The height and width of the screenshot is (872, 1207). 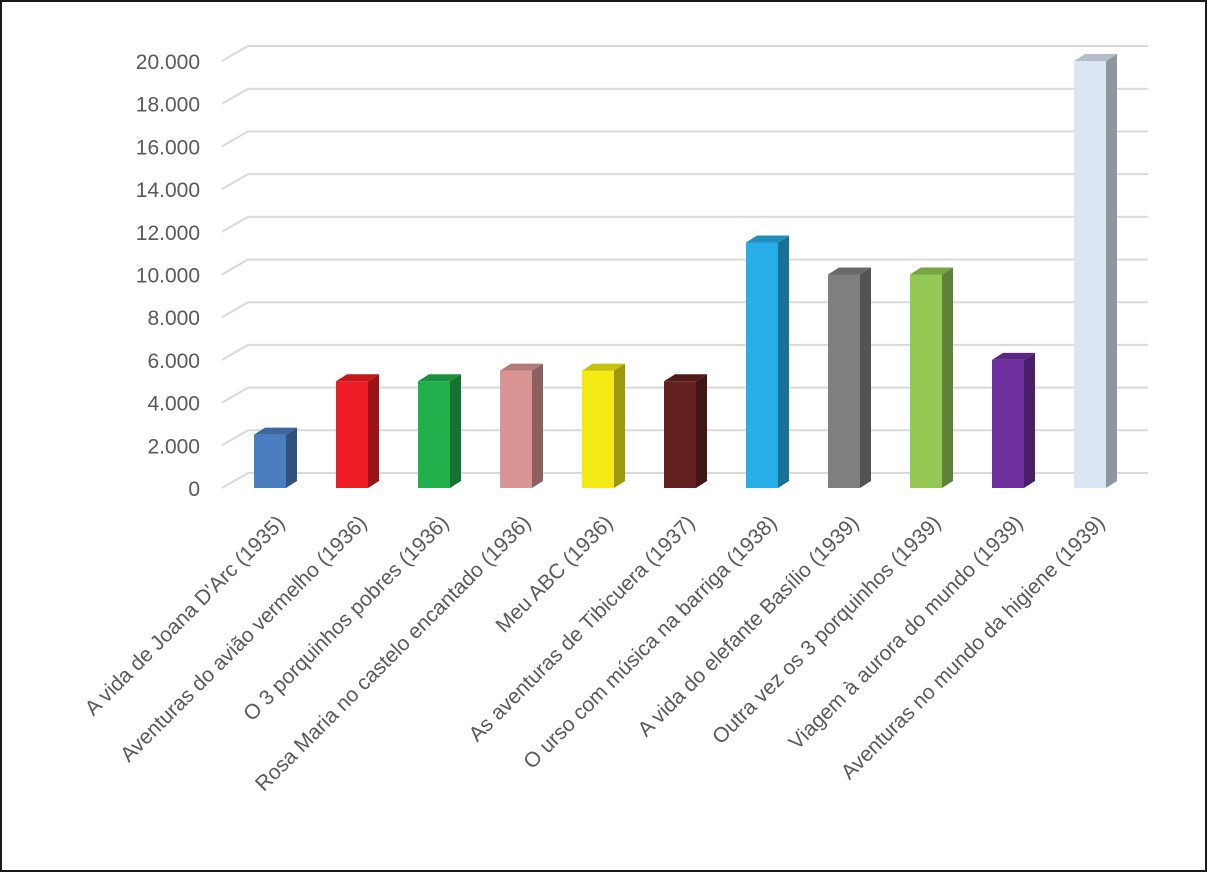 What do you see at coordinates (168, 105) in the screenshot?
I see `y-tick-label: 18.000` at bounding box center [168, 105].